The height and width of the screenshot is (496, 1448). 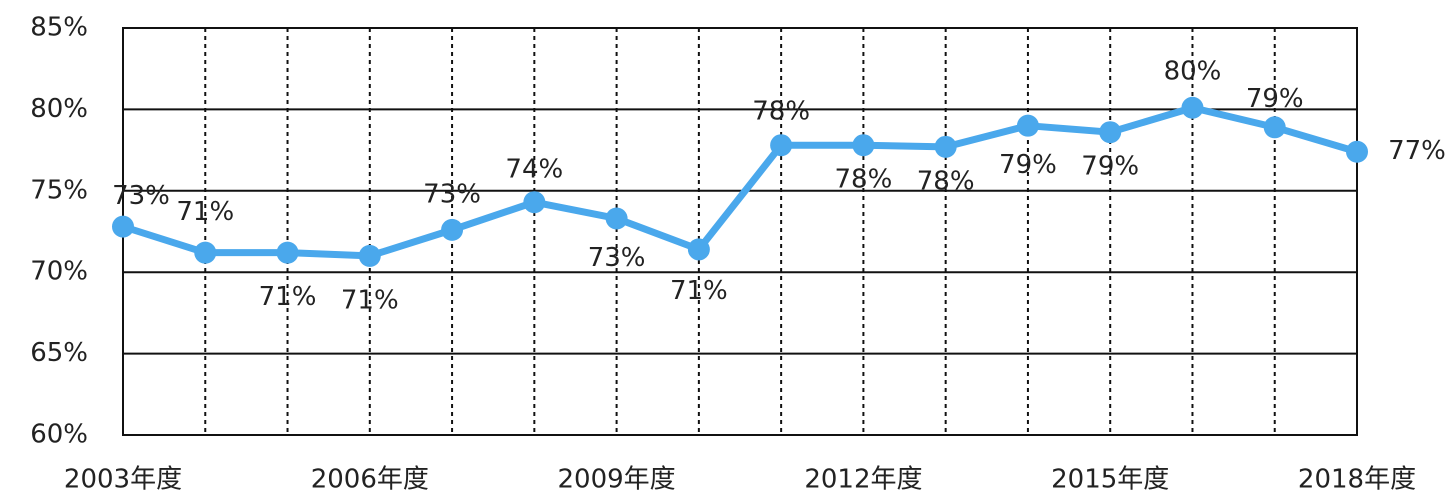 What do you see at coordinates (617, 480) in the screenshot?
I see `x-tick-label: 2009年度` at bounding box center [617, 480].